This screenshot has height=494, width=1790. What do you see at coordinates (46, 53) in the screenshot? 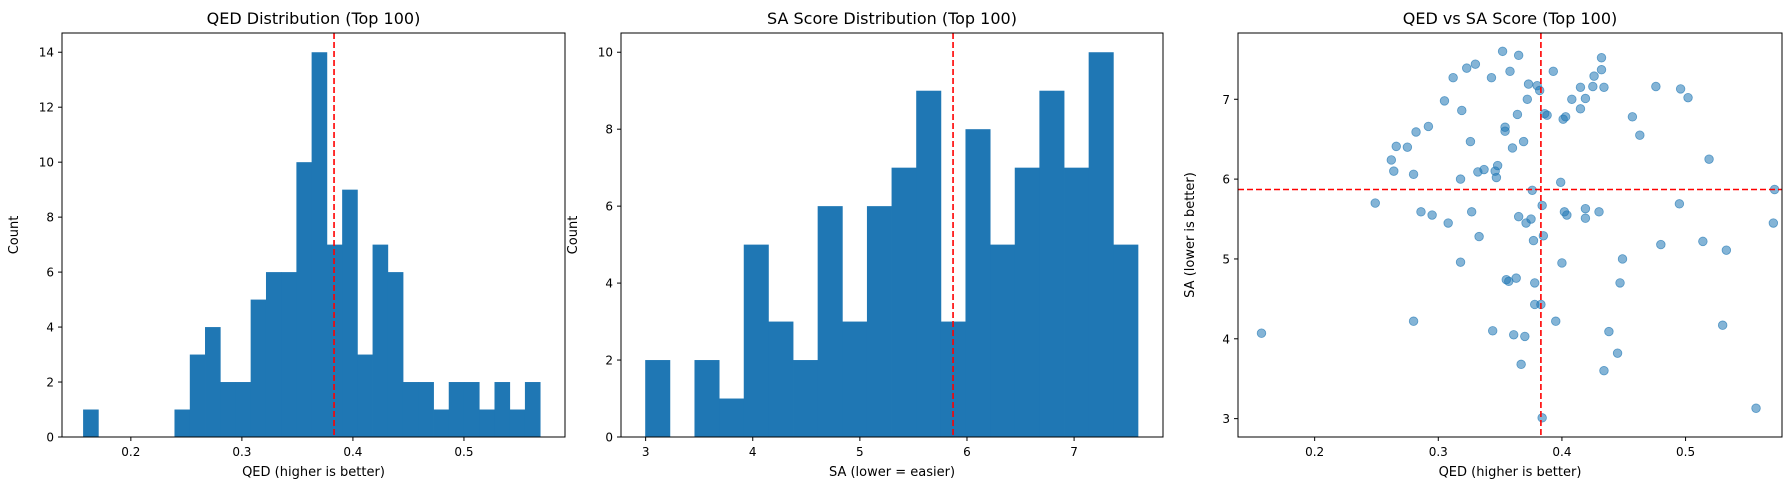
I see `y-tick-label: 14` at bounding box center [46, 53].